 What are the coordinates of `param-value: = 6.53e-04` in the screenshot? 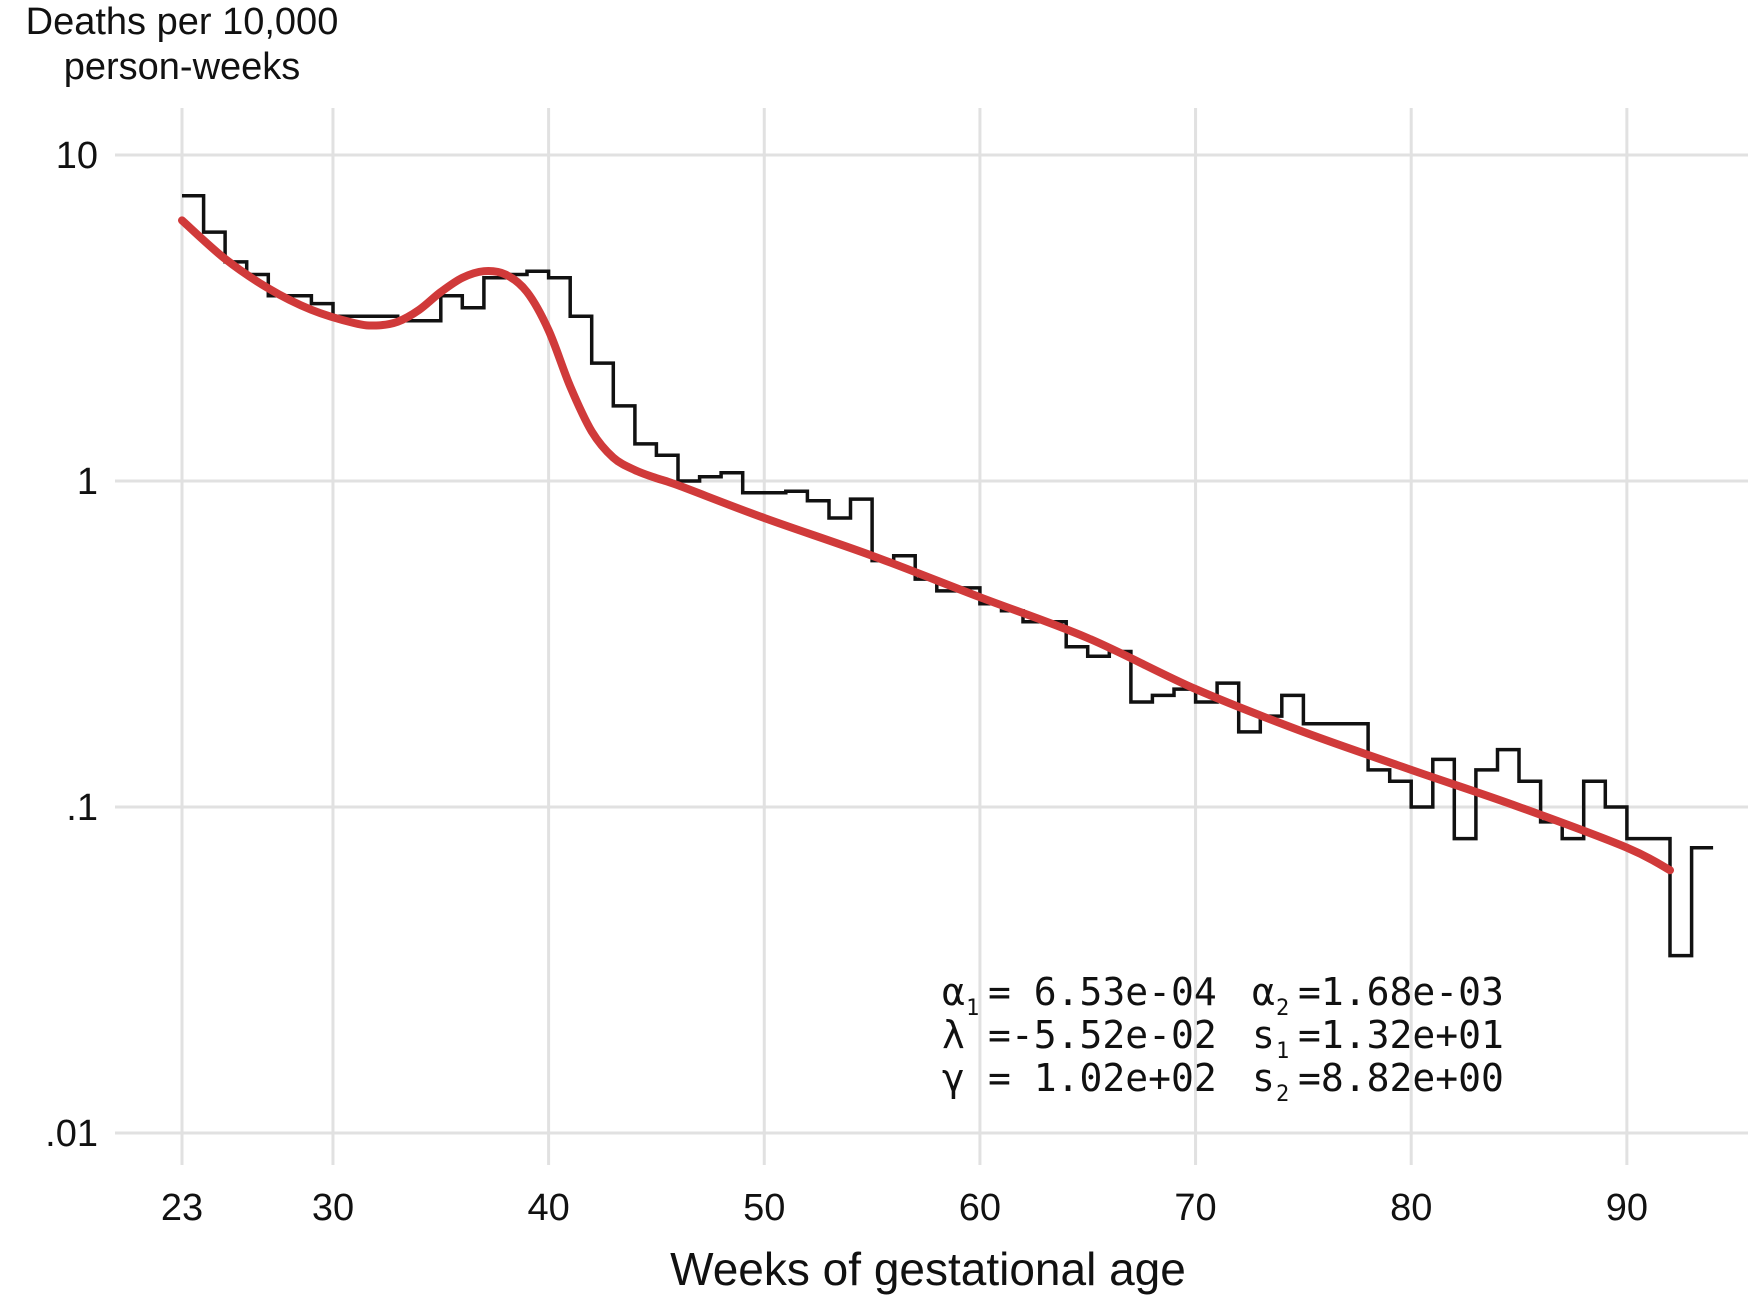 It's located at (1102, 992).